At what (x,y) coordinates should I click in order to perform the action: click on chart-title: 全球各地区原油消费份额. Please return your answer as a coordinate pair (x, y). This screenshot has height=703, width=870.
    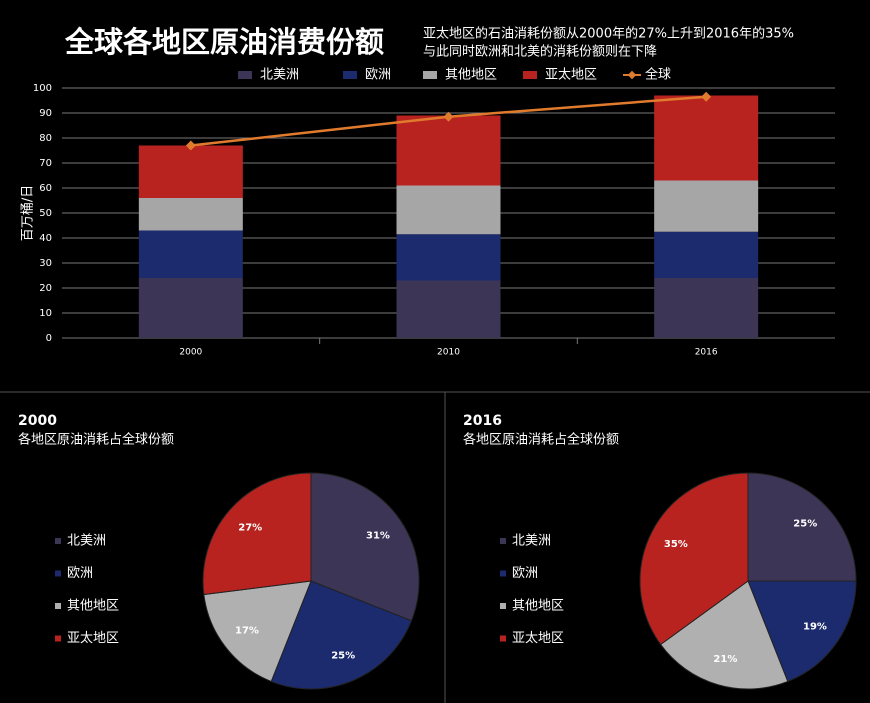
    Looking at the image, I should click on (224, 42).